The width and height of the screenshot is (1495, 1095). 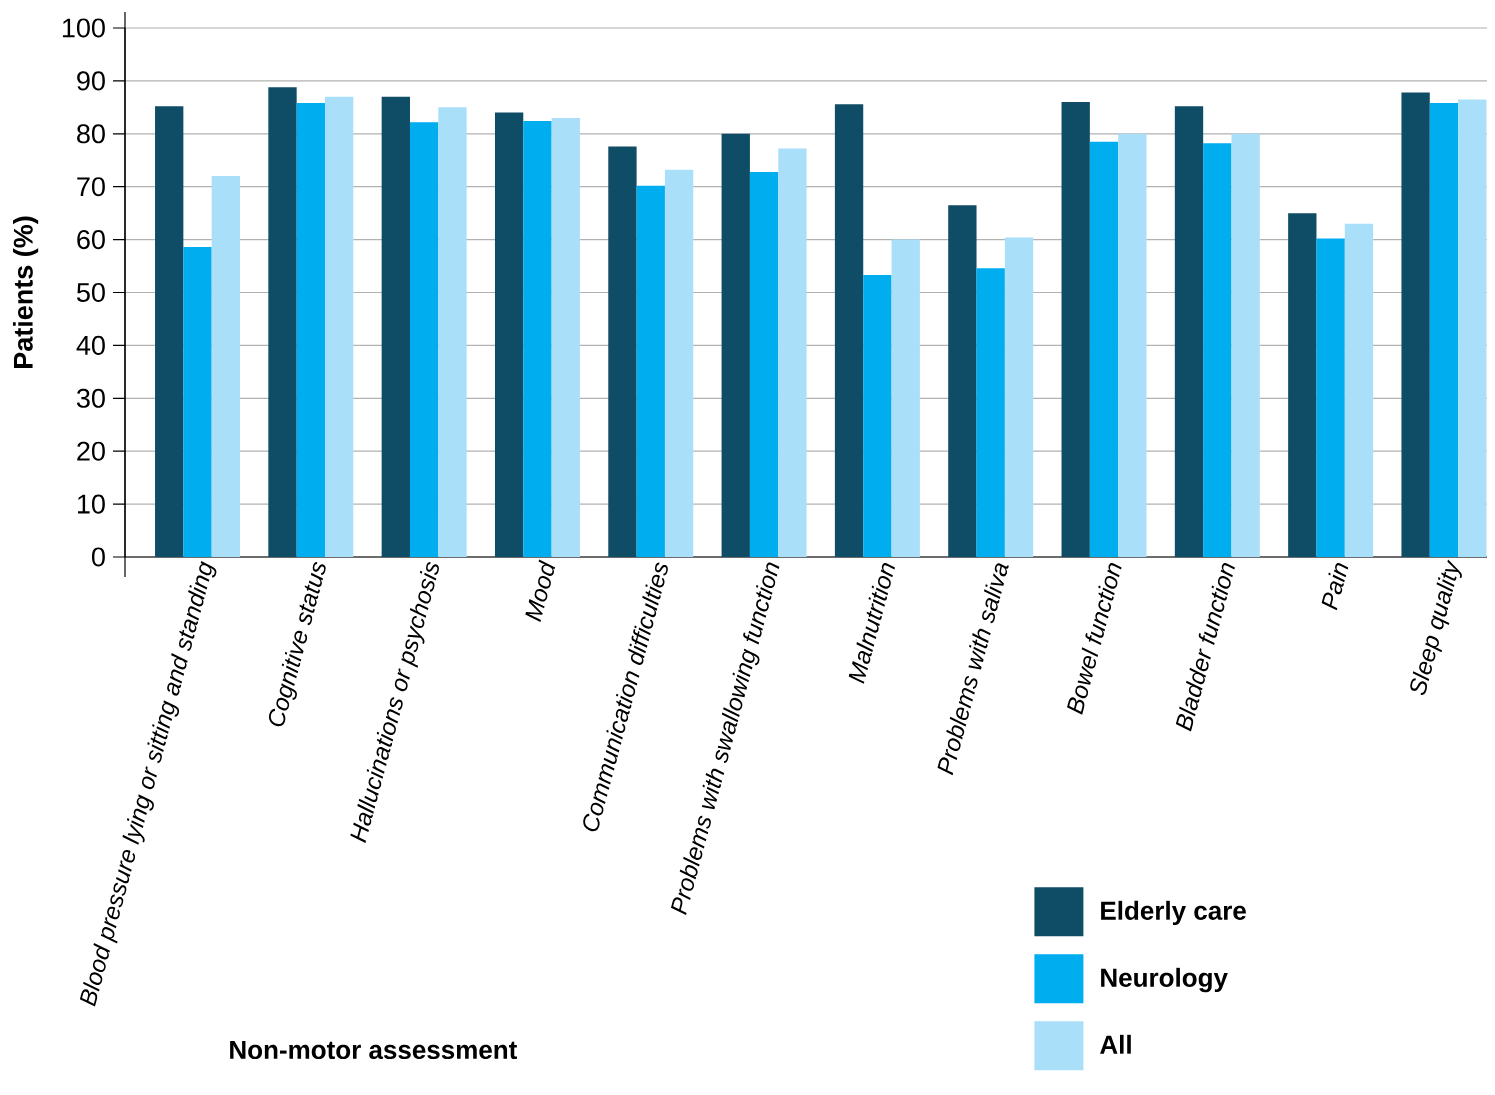 I want to click on y-tick-label: 50, so click(x=90, y=292).